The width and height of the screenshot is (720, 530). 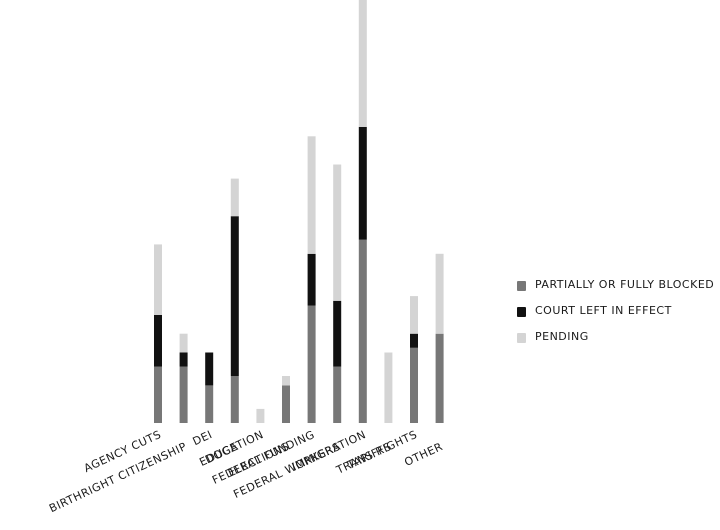 What do you see at coordinates (414, 340) in the screenshot?
I see `bar-trans-rights-court-left-in-effect` at bounding box center [414, 340].